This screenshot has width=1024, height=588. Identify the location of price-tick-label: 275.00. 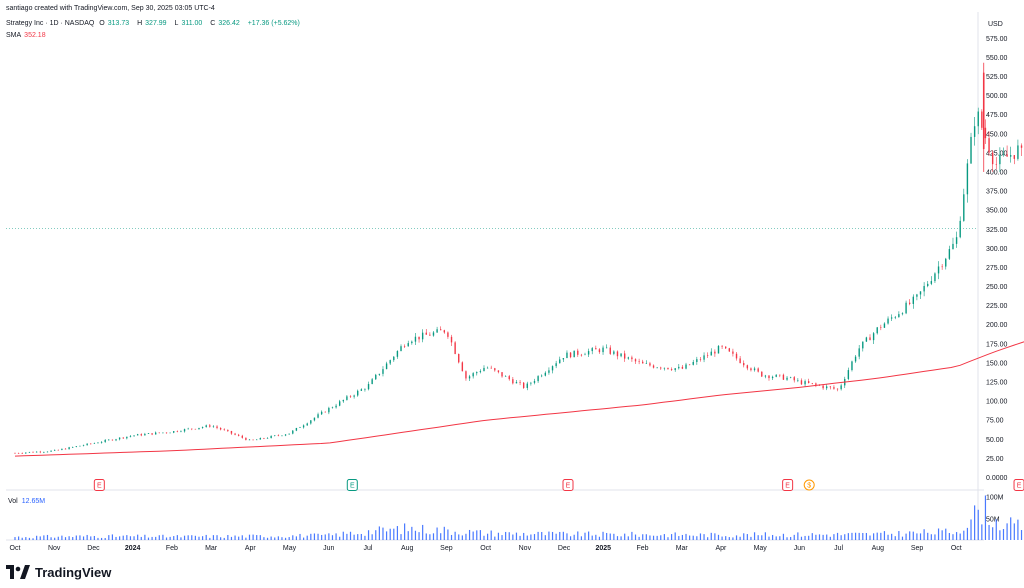
(997, 268).